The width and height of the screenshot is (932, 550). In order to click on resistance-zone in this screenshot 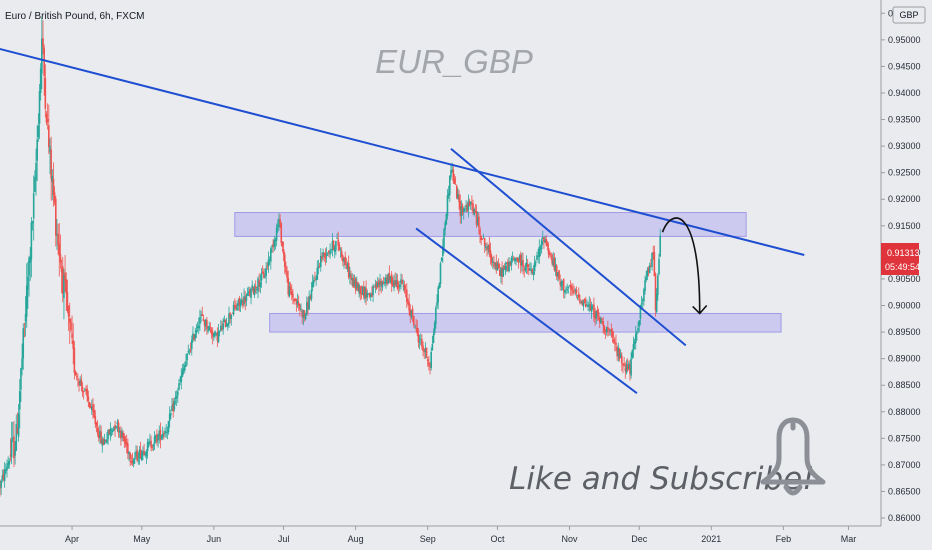, I will do `click(490, 224)`.